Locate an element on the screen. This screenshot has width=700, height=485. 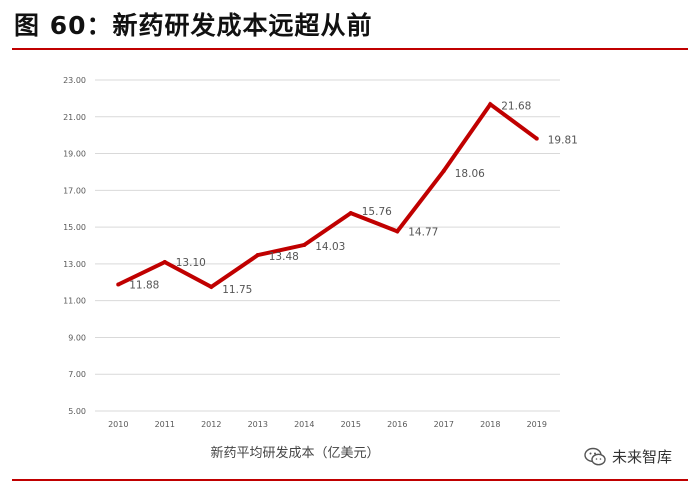
title-divider is located at coordinates (350, 49).